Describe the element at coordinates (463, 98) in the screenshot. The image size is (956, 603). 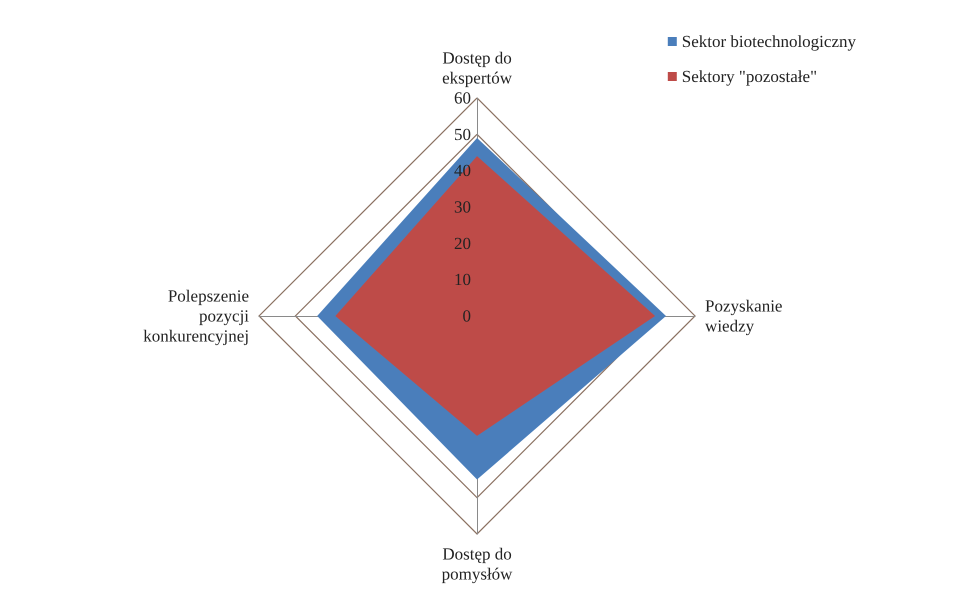
I see `y-tick-label: 60` at that location.